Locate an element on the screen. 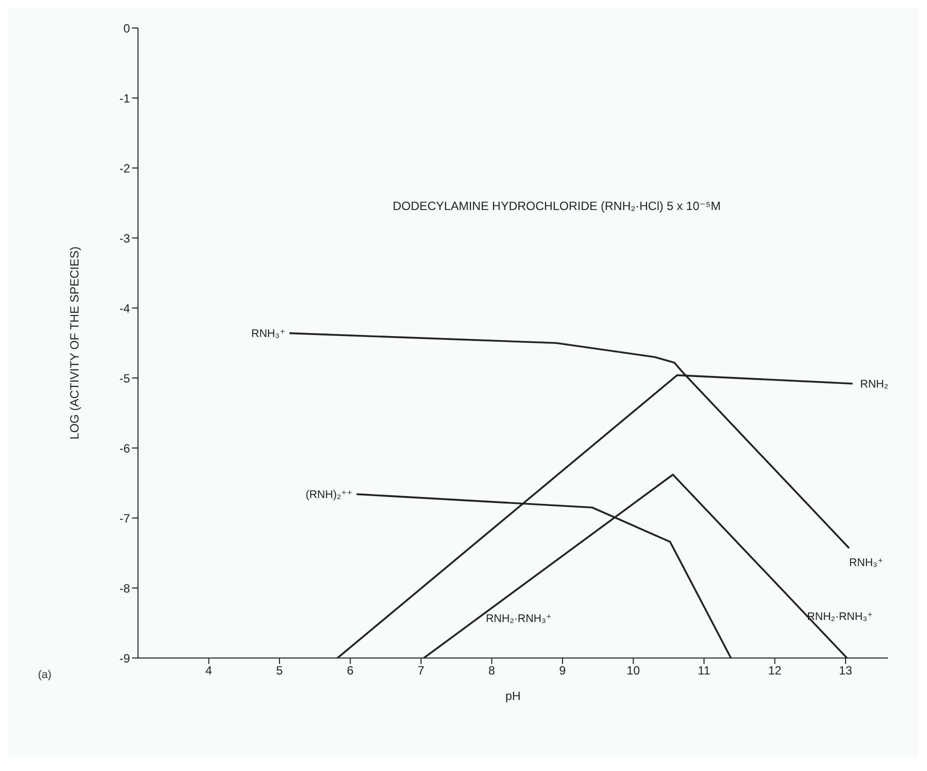 This screenshot has height=771, width=927. y-tick-label: -9 is located at coordinates (124, 658).